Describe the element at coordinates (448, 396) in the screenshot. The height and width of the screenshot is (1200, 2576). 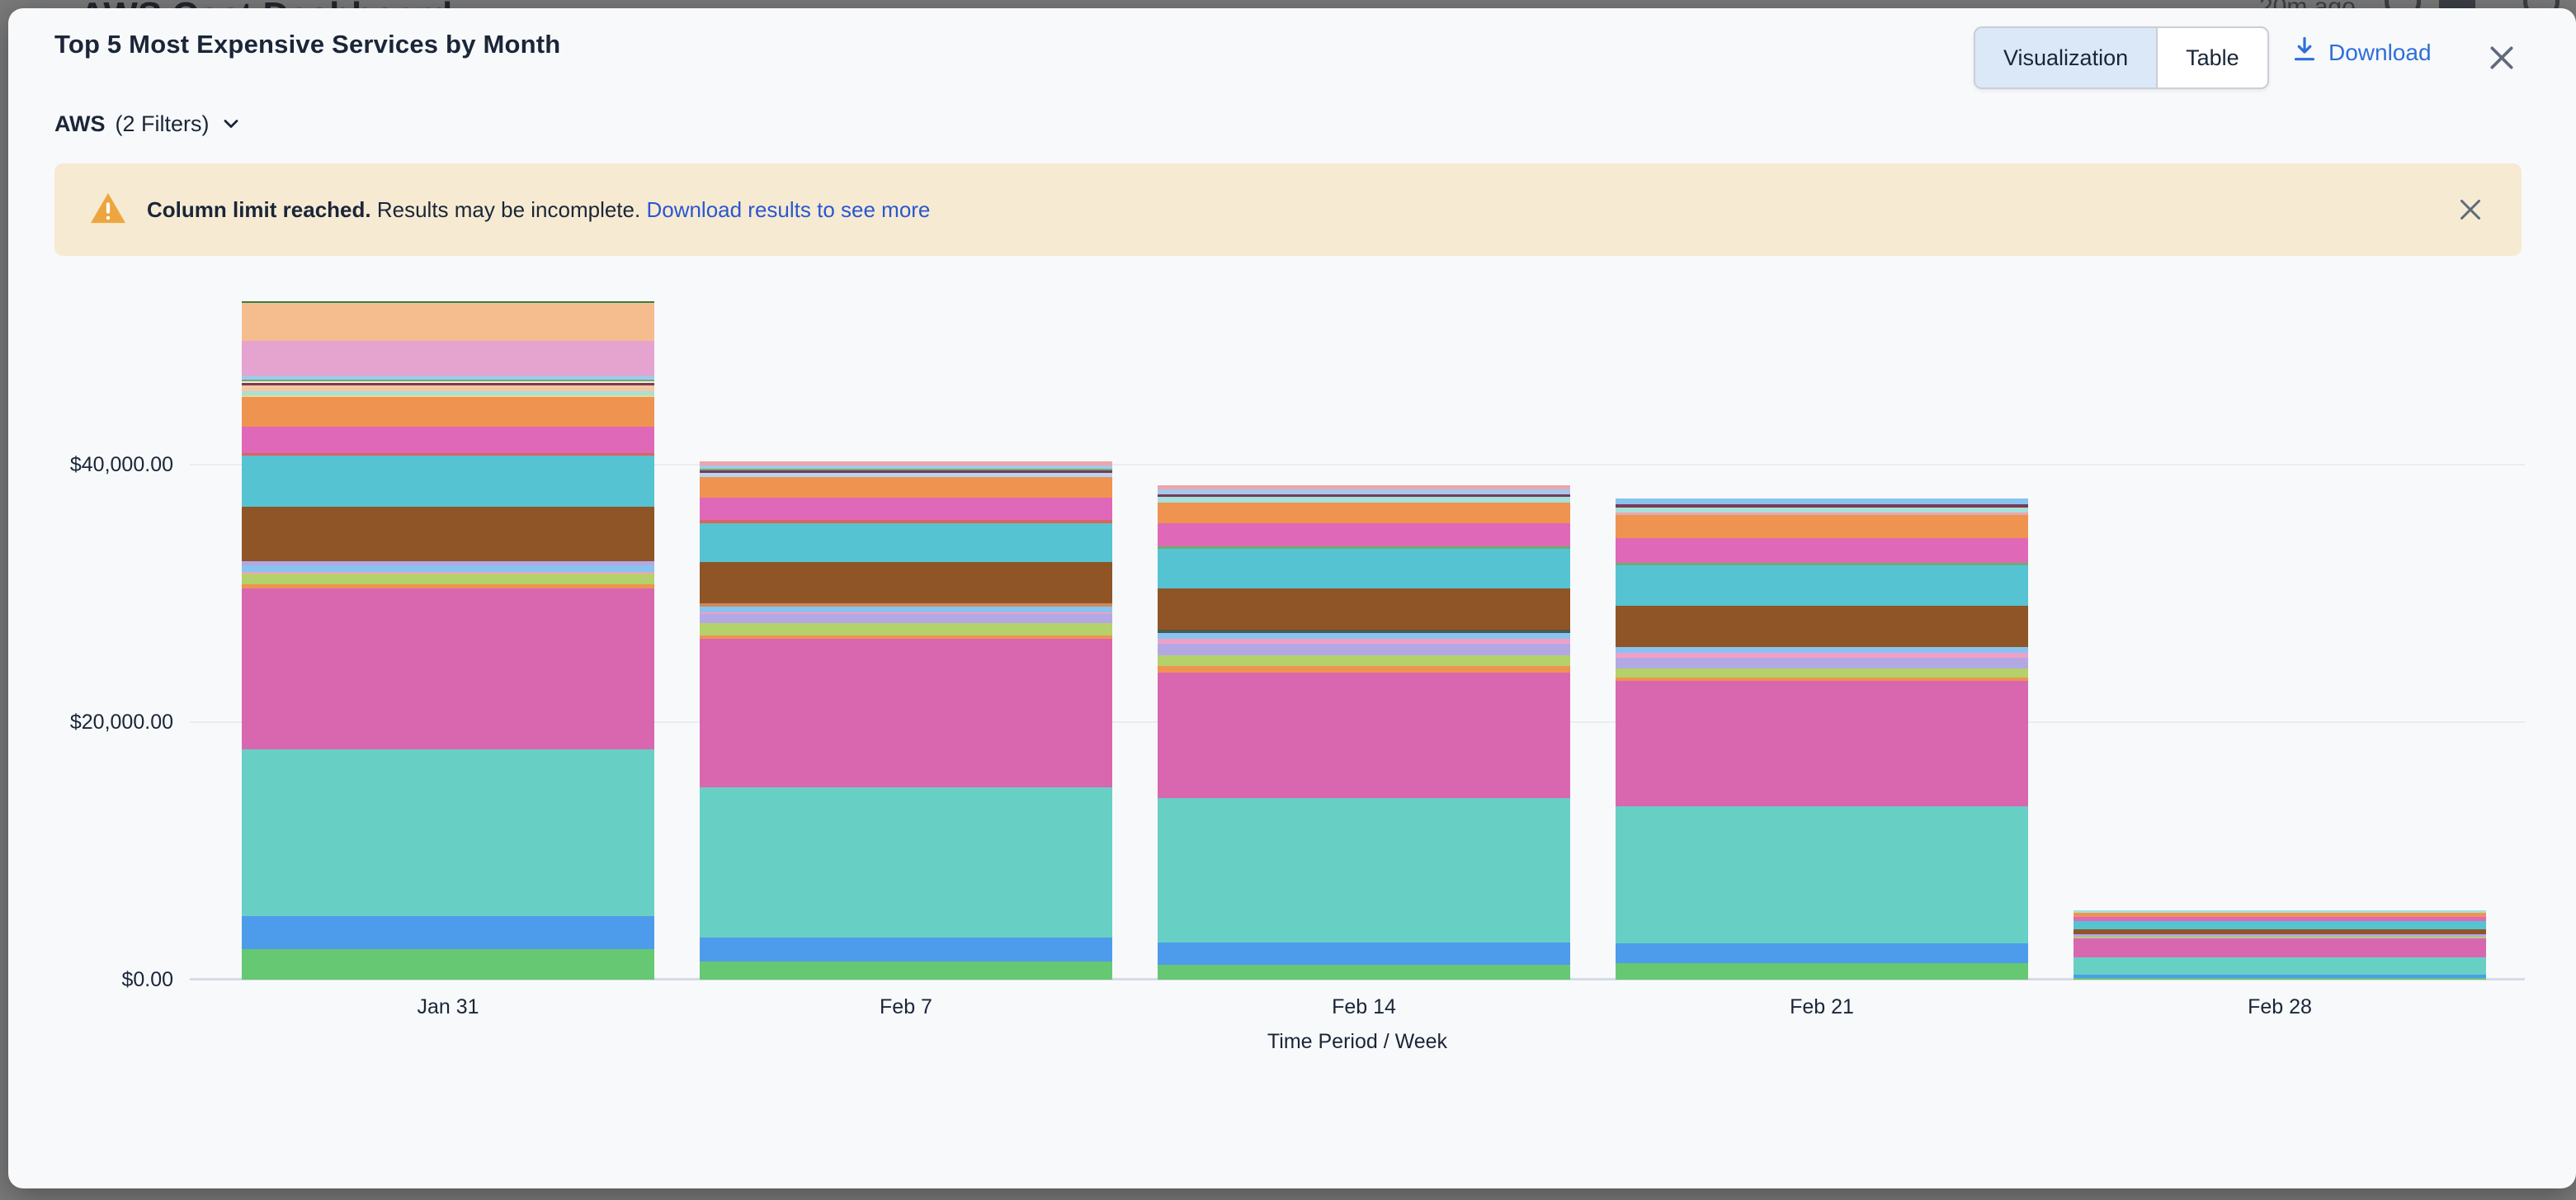
I see `bar-segment-pale-yellow` at that location.